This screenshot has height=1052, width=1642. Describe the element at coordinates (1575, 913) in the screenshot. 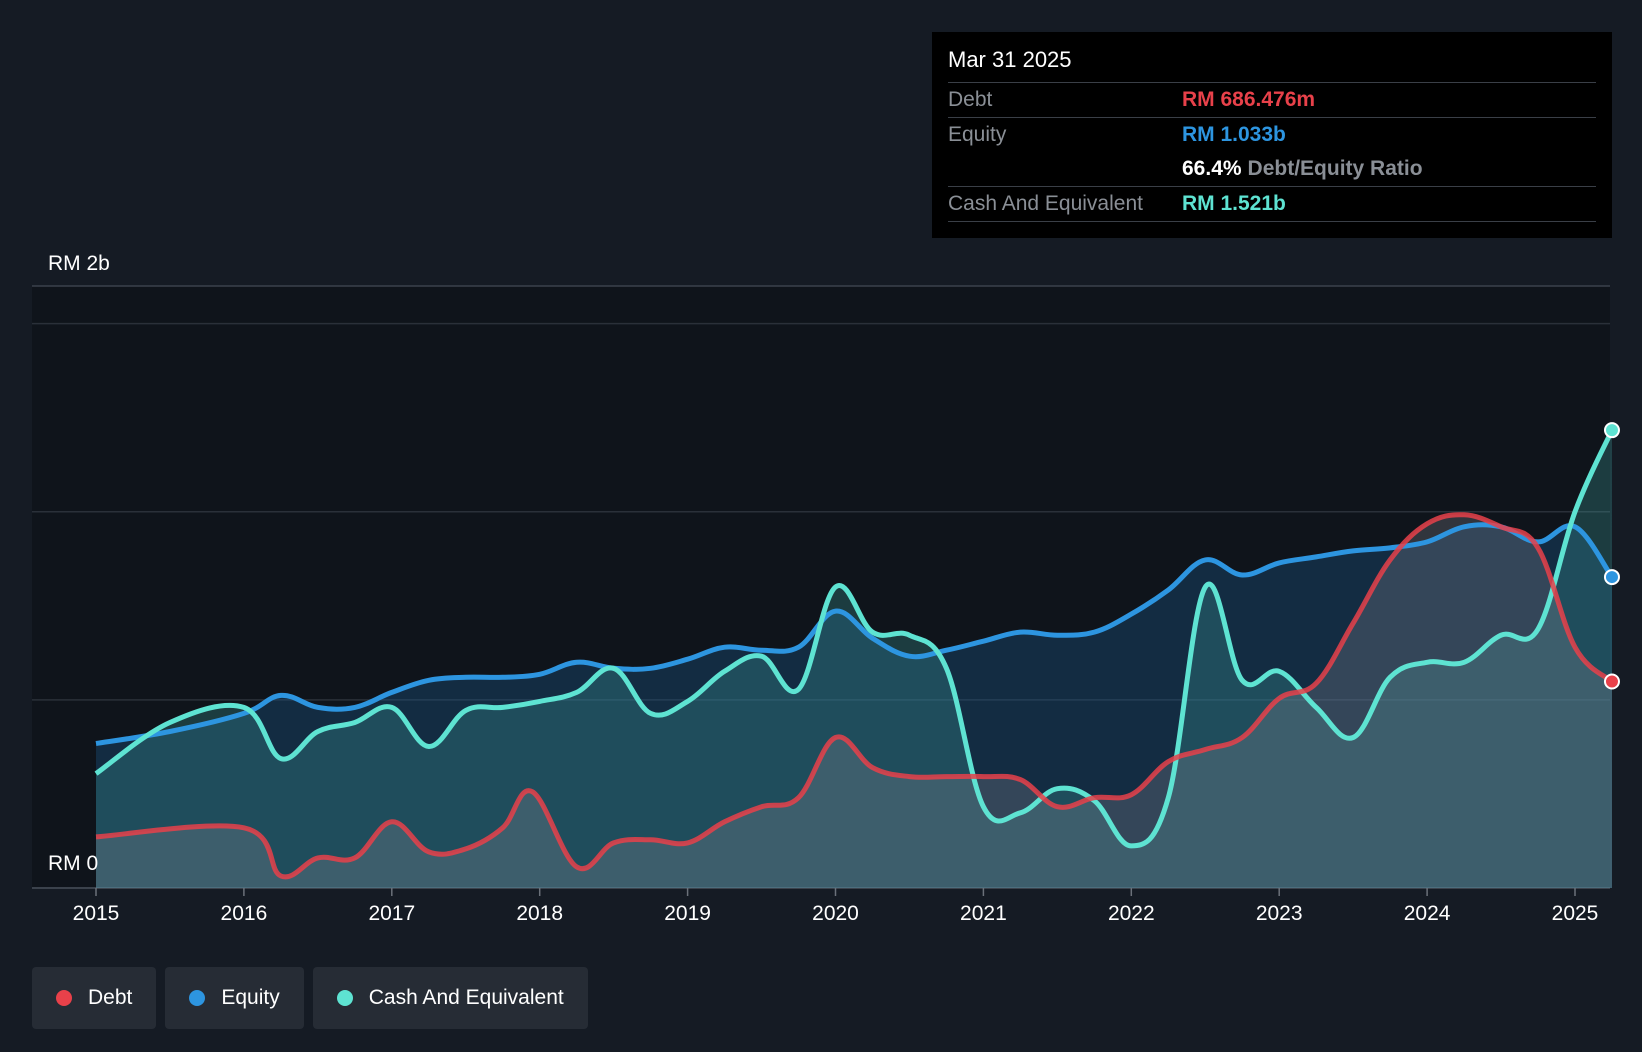

I see `x-tick-label: 2025` at that location.